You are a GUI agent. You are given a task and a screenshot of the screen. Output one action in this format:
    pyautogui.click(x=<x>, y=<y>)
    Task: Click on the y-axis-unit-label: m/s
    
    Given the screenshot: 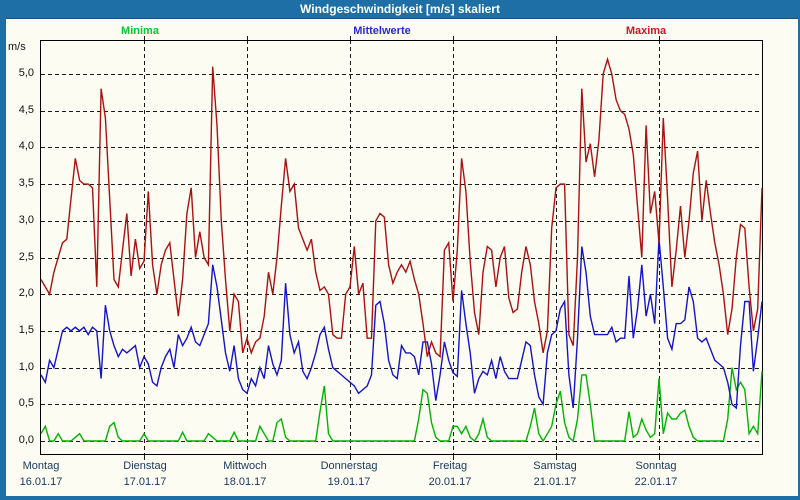 What is the action you would take?
    pyautogui.click(x=17, y=47)
    